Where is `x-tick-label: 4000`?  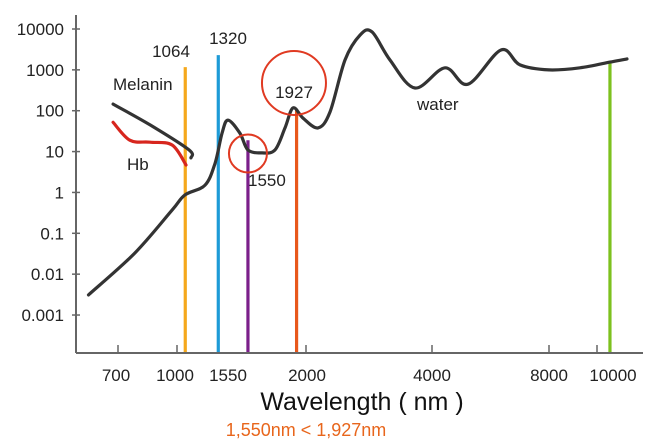
x-tick-label: 4000 is located at coordinates (432, 375).